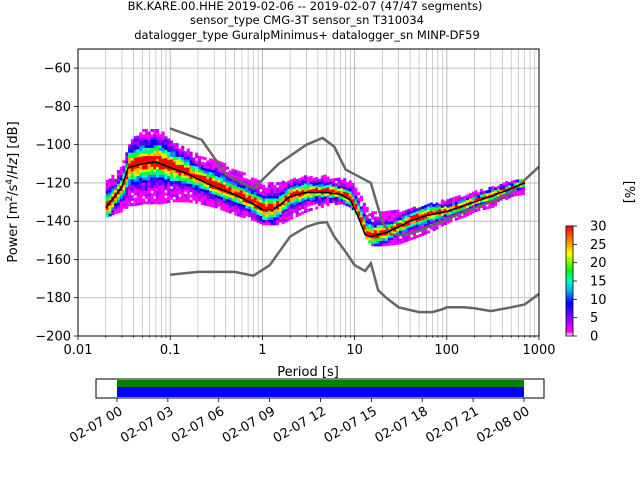 The image size is (640, 480). Describe the element at coordinates (598, 282) in the screenshot. I see `colorbar-tick-label: 15` at that location.